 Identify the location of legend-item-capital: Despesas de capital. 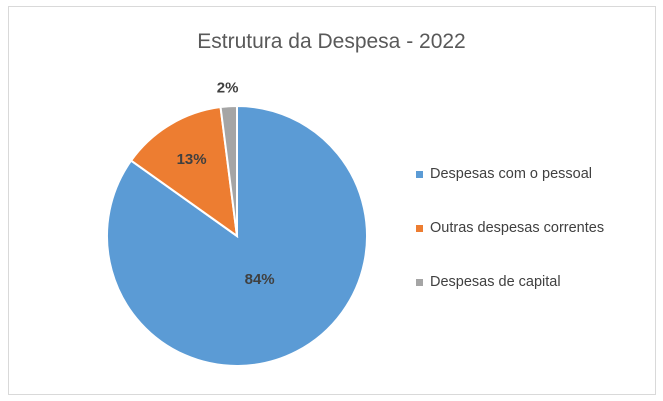
(536, 282).